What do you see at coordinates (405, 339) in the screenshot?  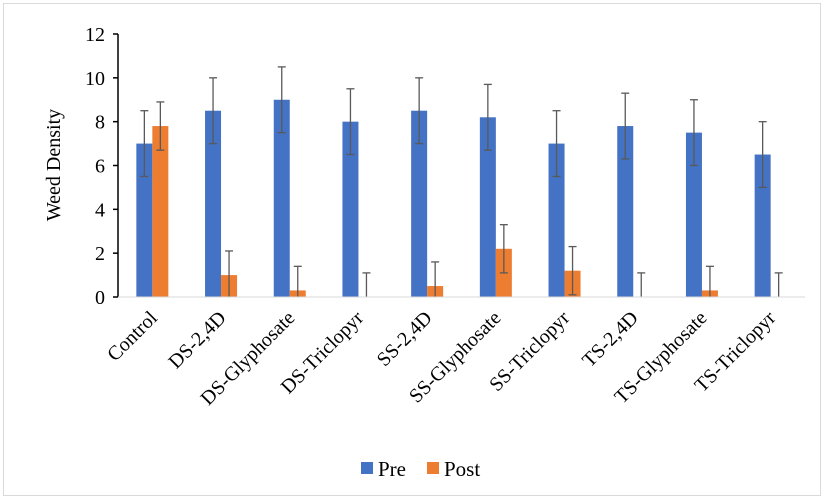 I see `x-tick-label: SS-2,4D` at bounding box center [405, 339].